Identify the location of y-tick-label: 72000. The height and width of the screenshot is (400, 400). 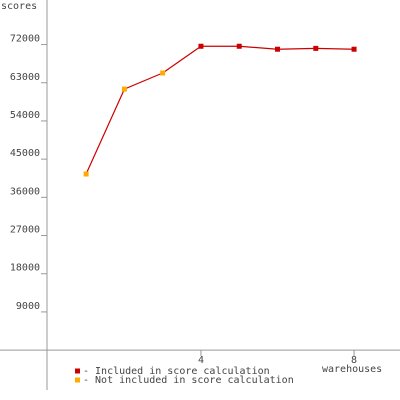
(25, 39).